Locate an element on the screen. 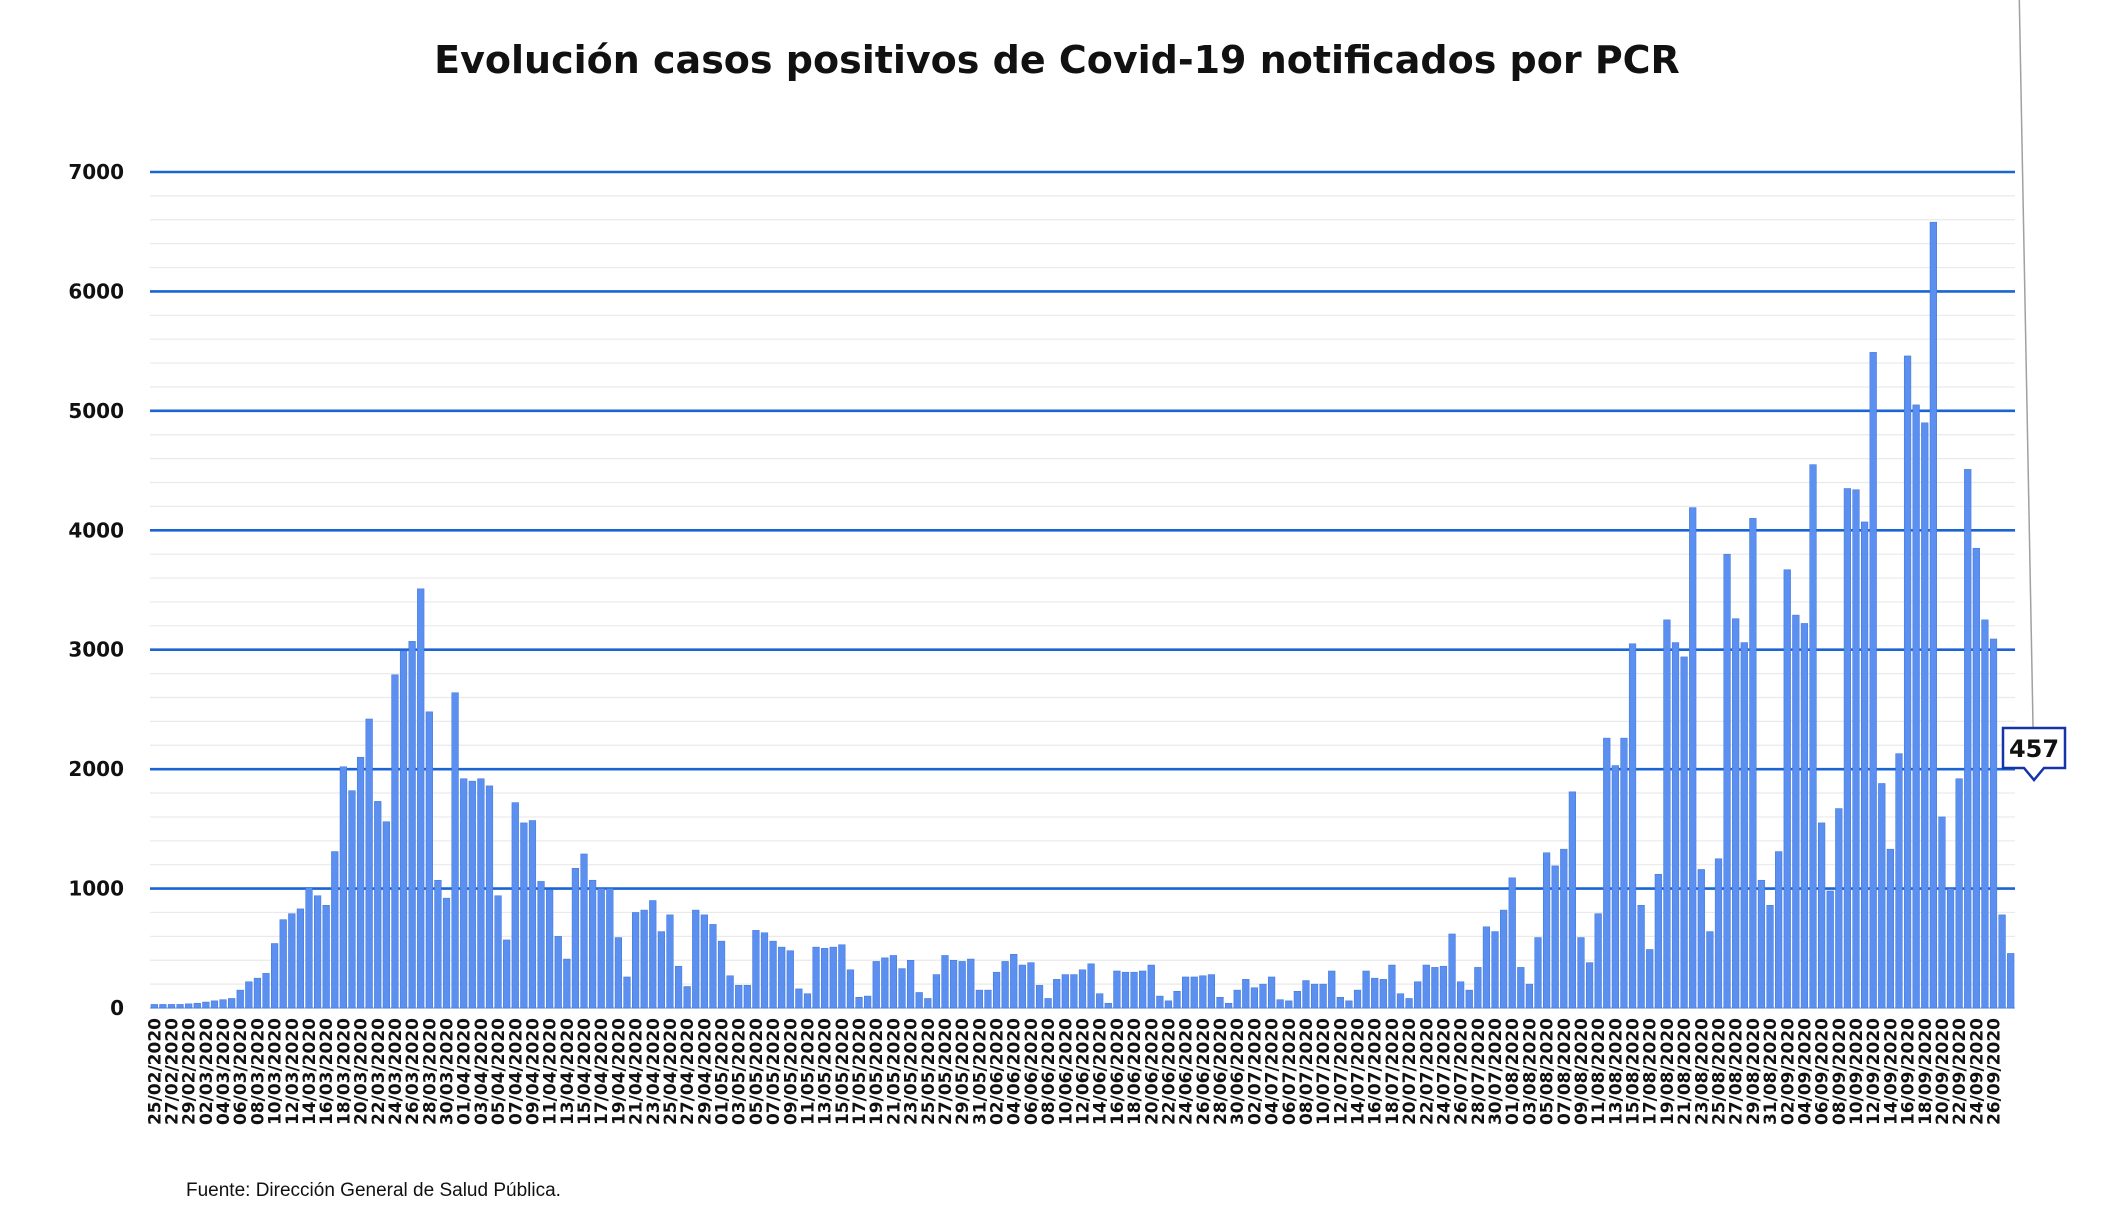  x-tick-label: 01/08/2020 is located at coordinates (1513, 1071).